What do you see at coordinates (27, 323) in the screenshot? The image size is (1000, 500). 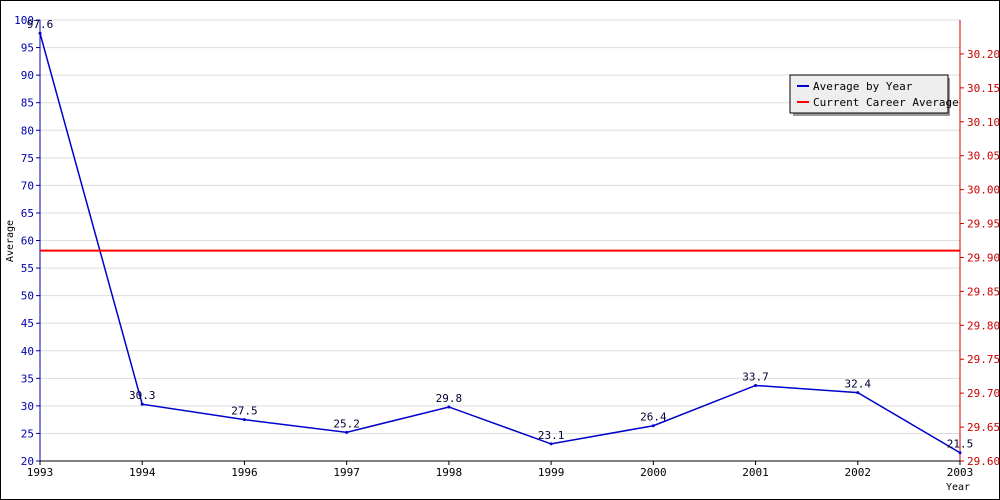 I see `left-tick-label: 45` at bounding box center [27, 323].